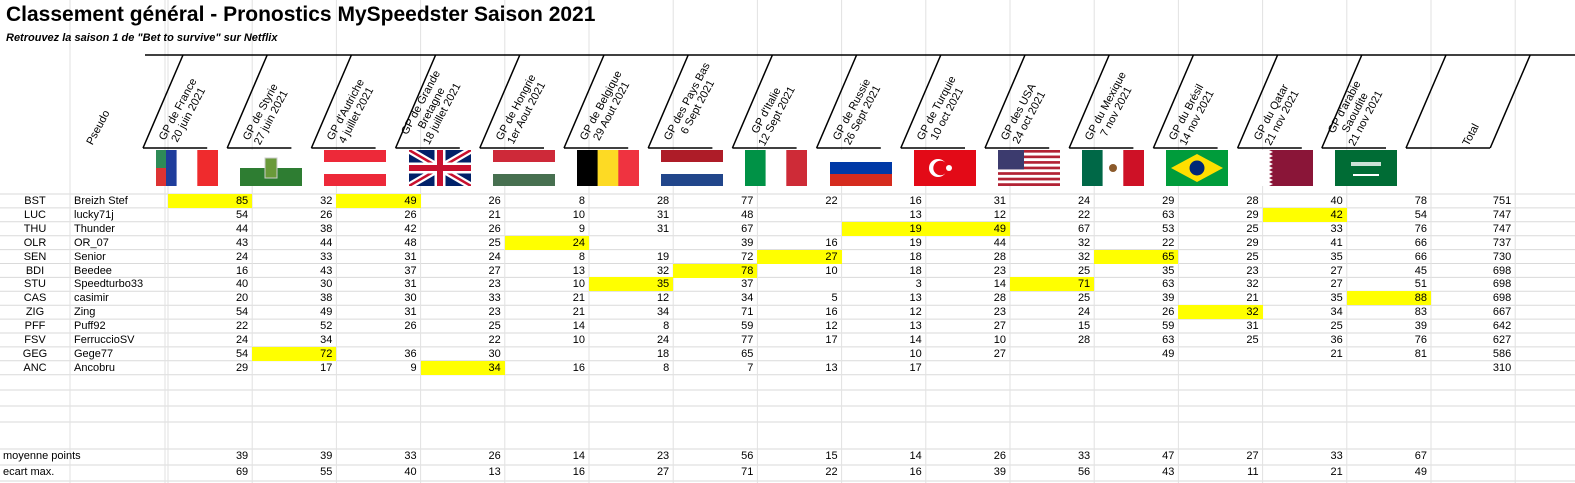  What do you see at coordinates (410, 472) in the screenshot?
I see `stat-cell: 40` at bounding box center [410, 472].